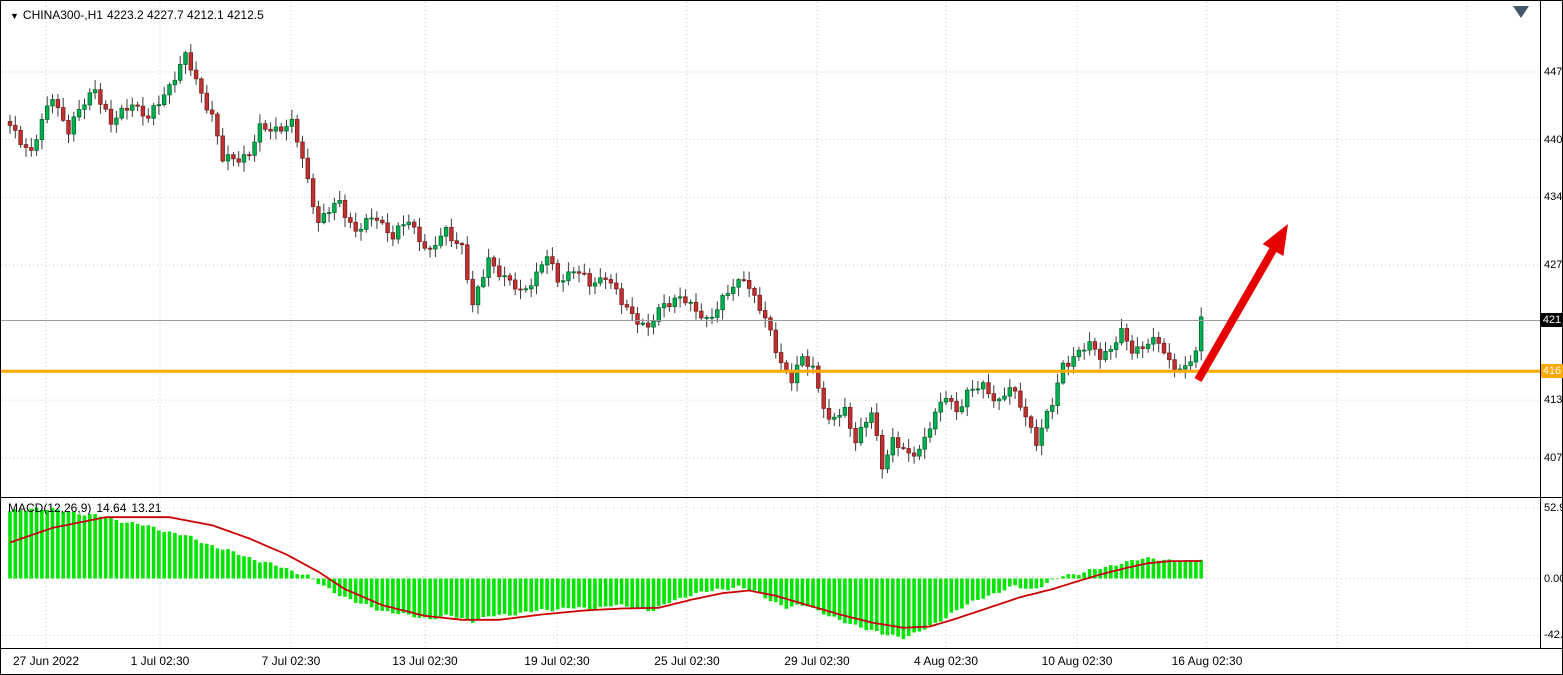 This screenshot has width=1563, height=675. What do you see at coordinates (1553, 197) in the screenshot?
I see `price-axis-label: 434` at bounding box center [1553, 197].